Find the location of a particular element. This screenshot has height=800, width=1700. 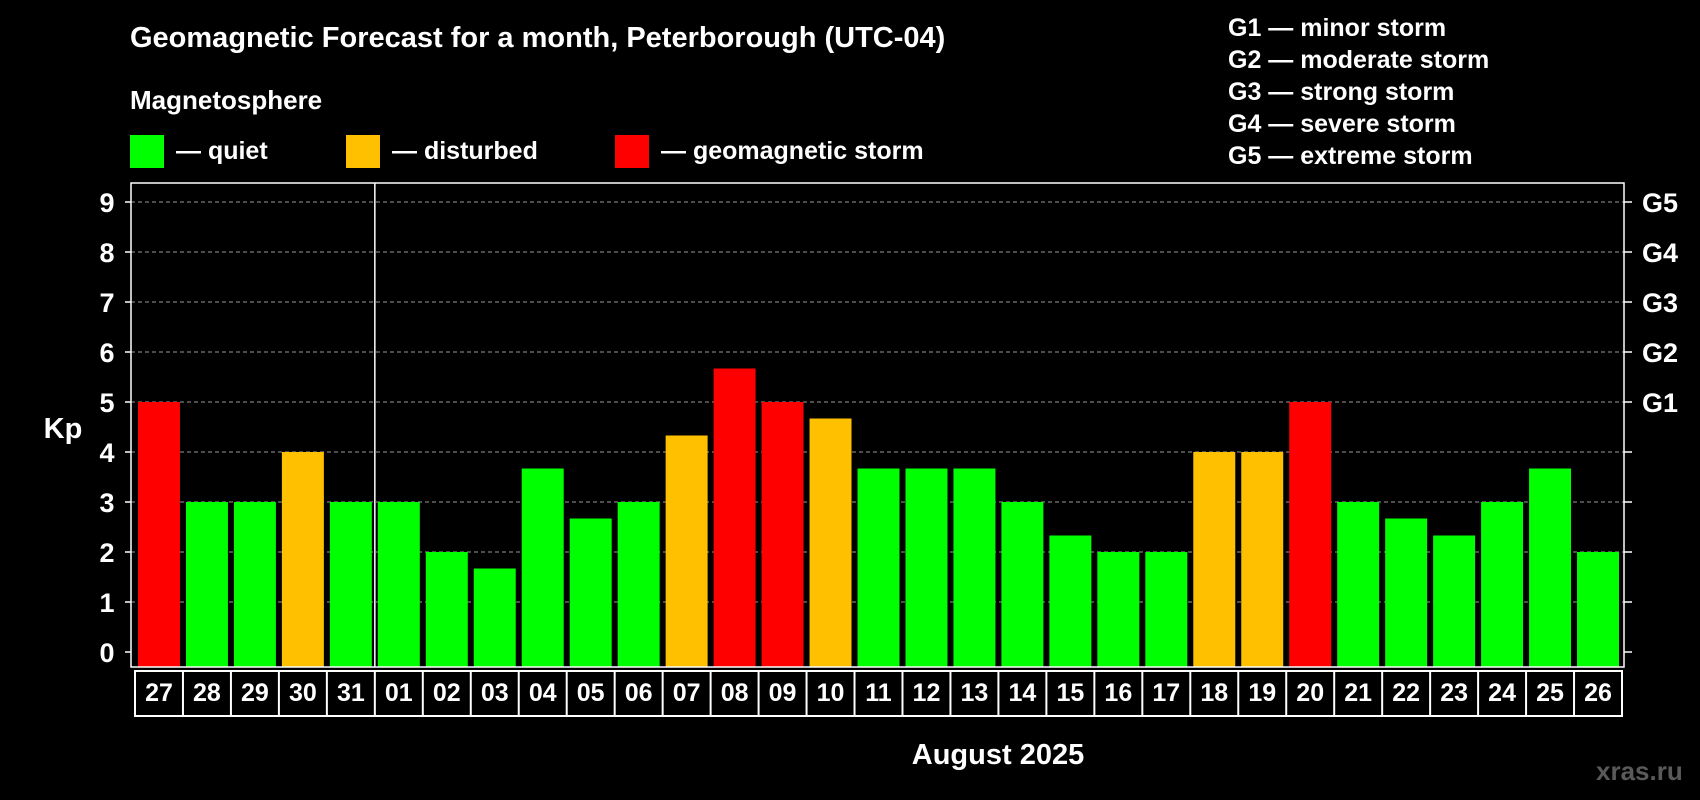

x-tick-label-14: 14 is located at coordinates (1022, 693).